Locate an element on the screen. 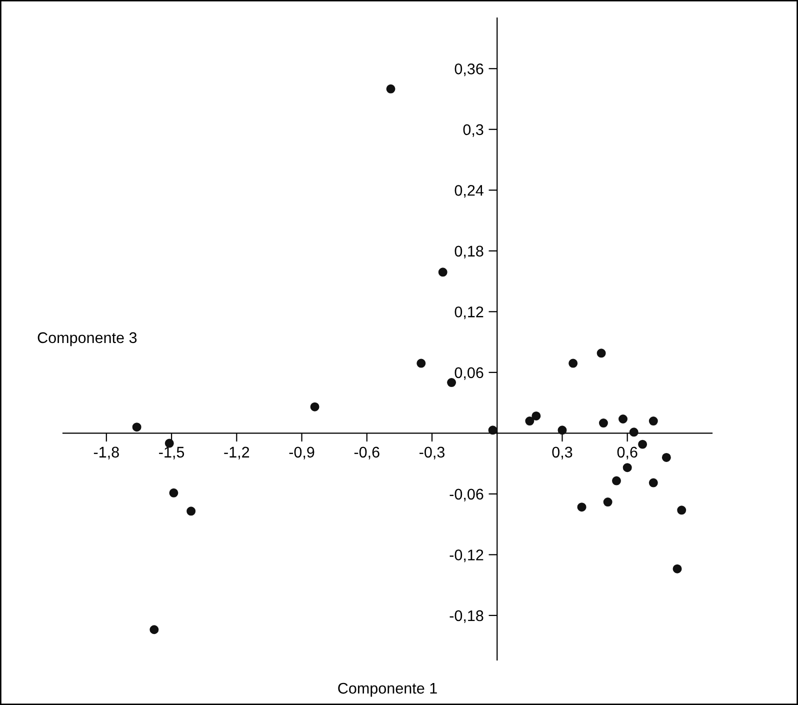 This screenshot has height=705, width=798. y-axis-title: Componente 3 is located at coordinates (87, 339).